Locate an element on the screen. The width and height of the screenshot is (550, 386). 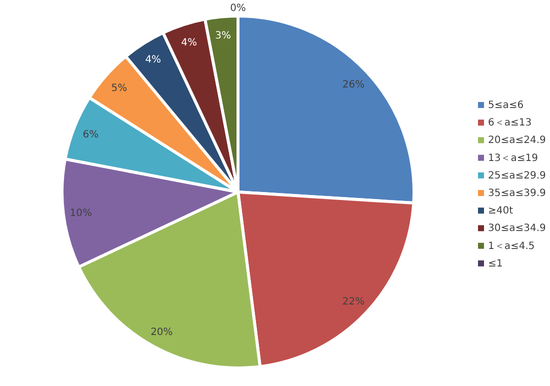
legend-label: 13＜a≤19 is located at coordinates (513, 158).